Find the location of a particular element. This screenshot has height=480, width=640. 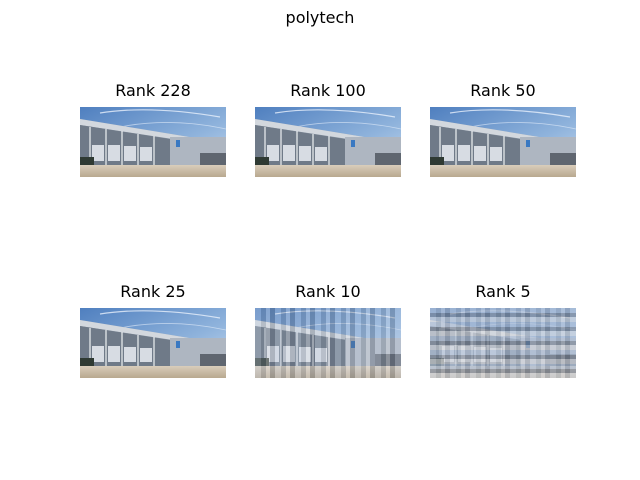

panel-title: Rank 10 is located at coordinates (328, 291).